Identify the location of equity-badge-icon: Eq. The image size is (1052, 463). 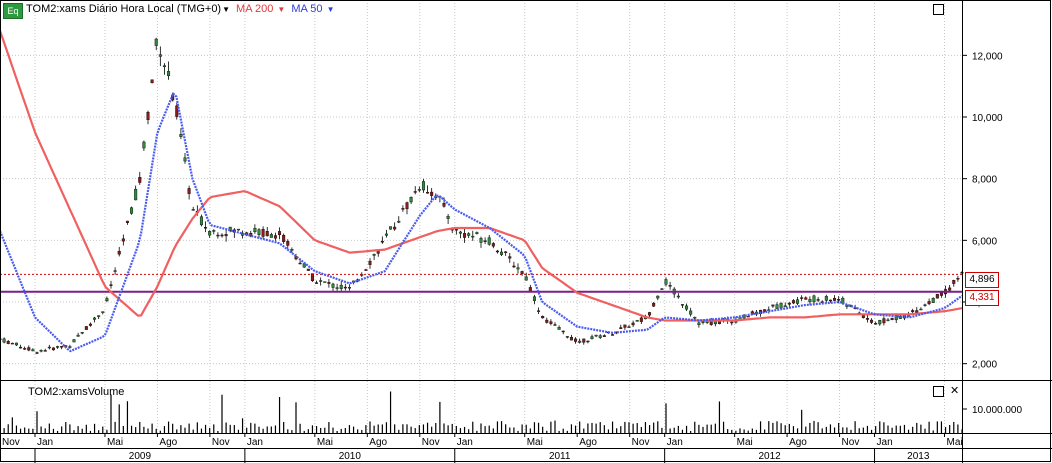
(13, 11).